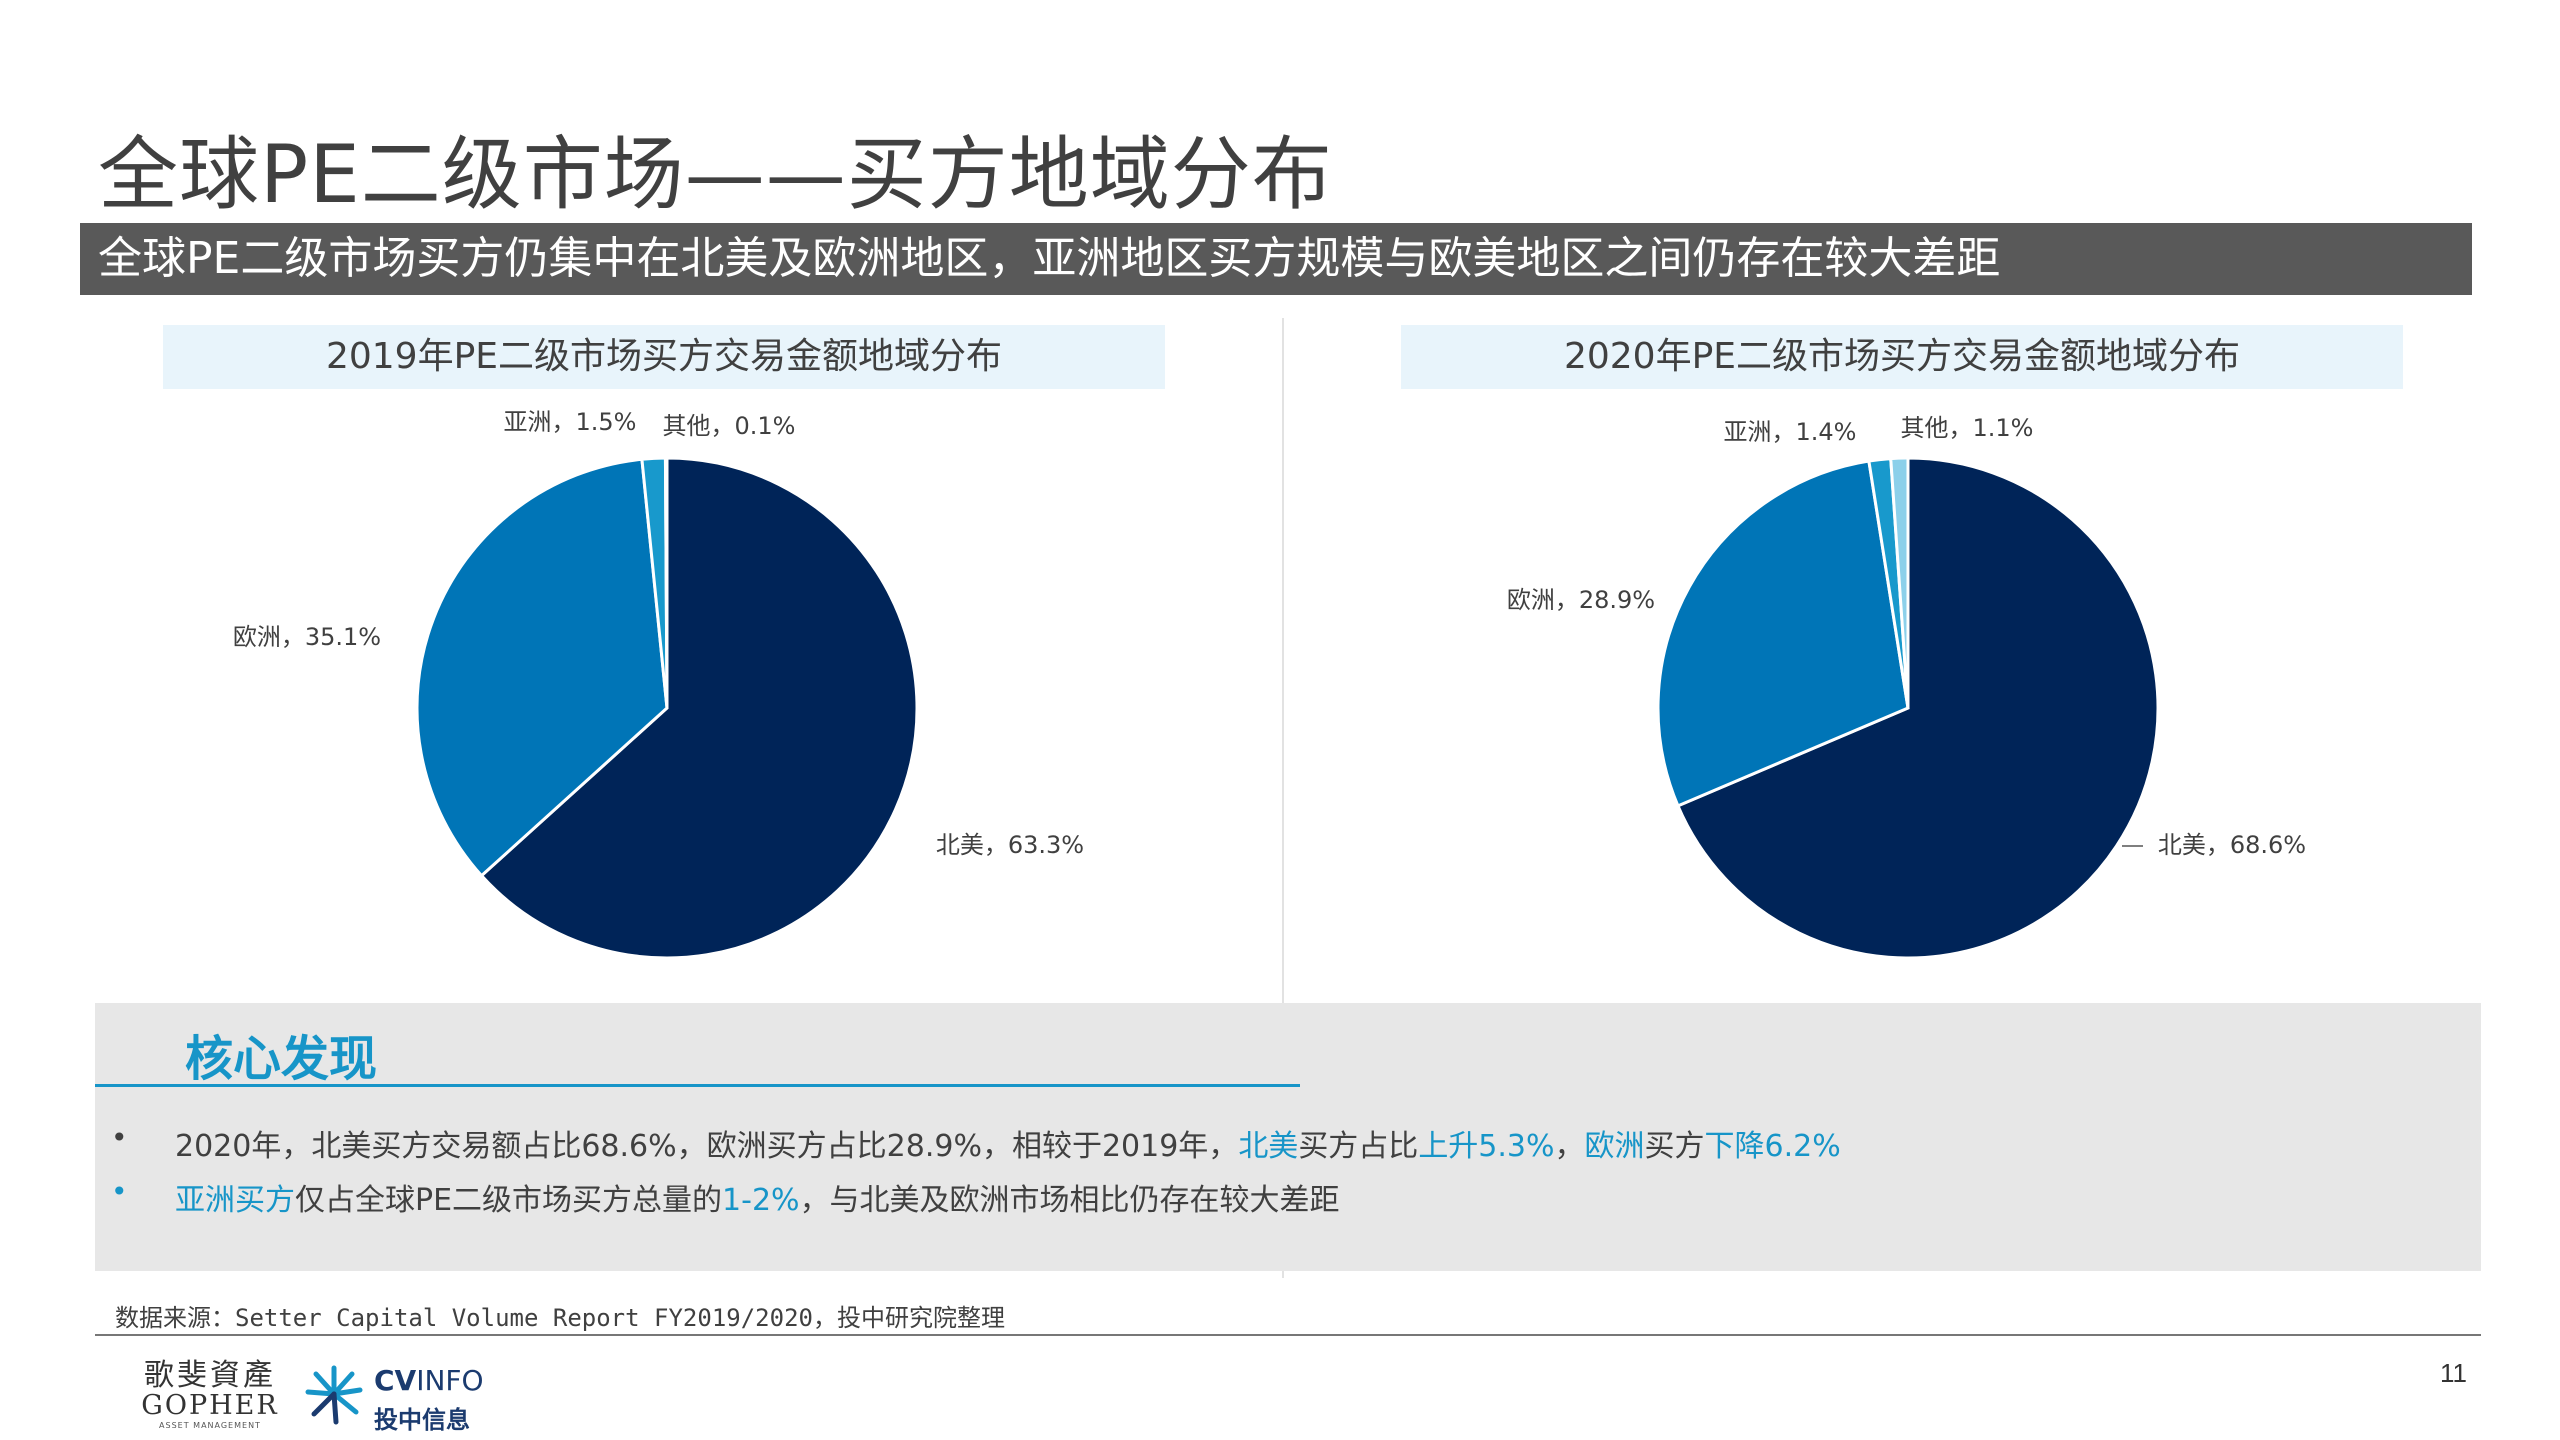 Image resolution: width=2560 pixels, height=1440 pixels. I want to click on cvinfo-cn: 投中信息, so click(422, 1420).